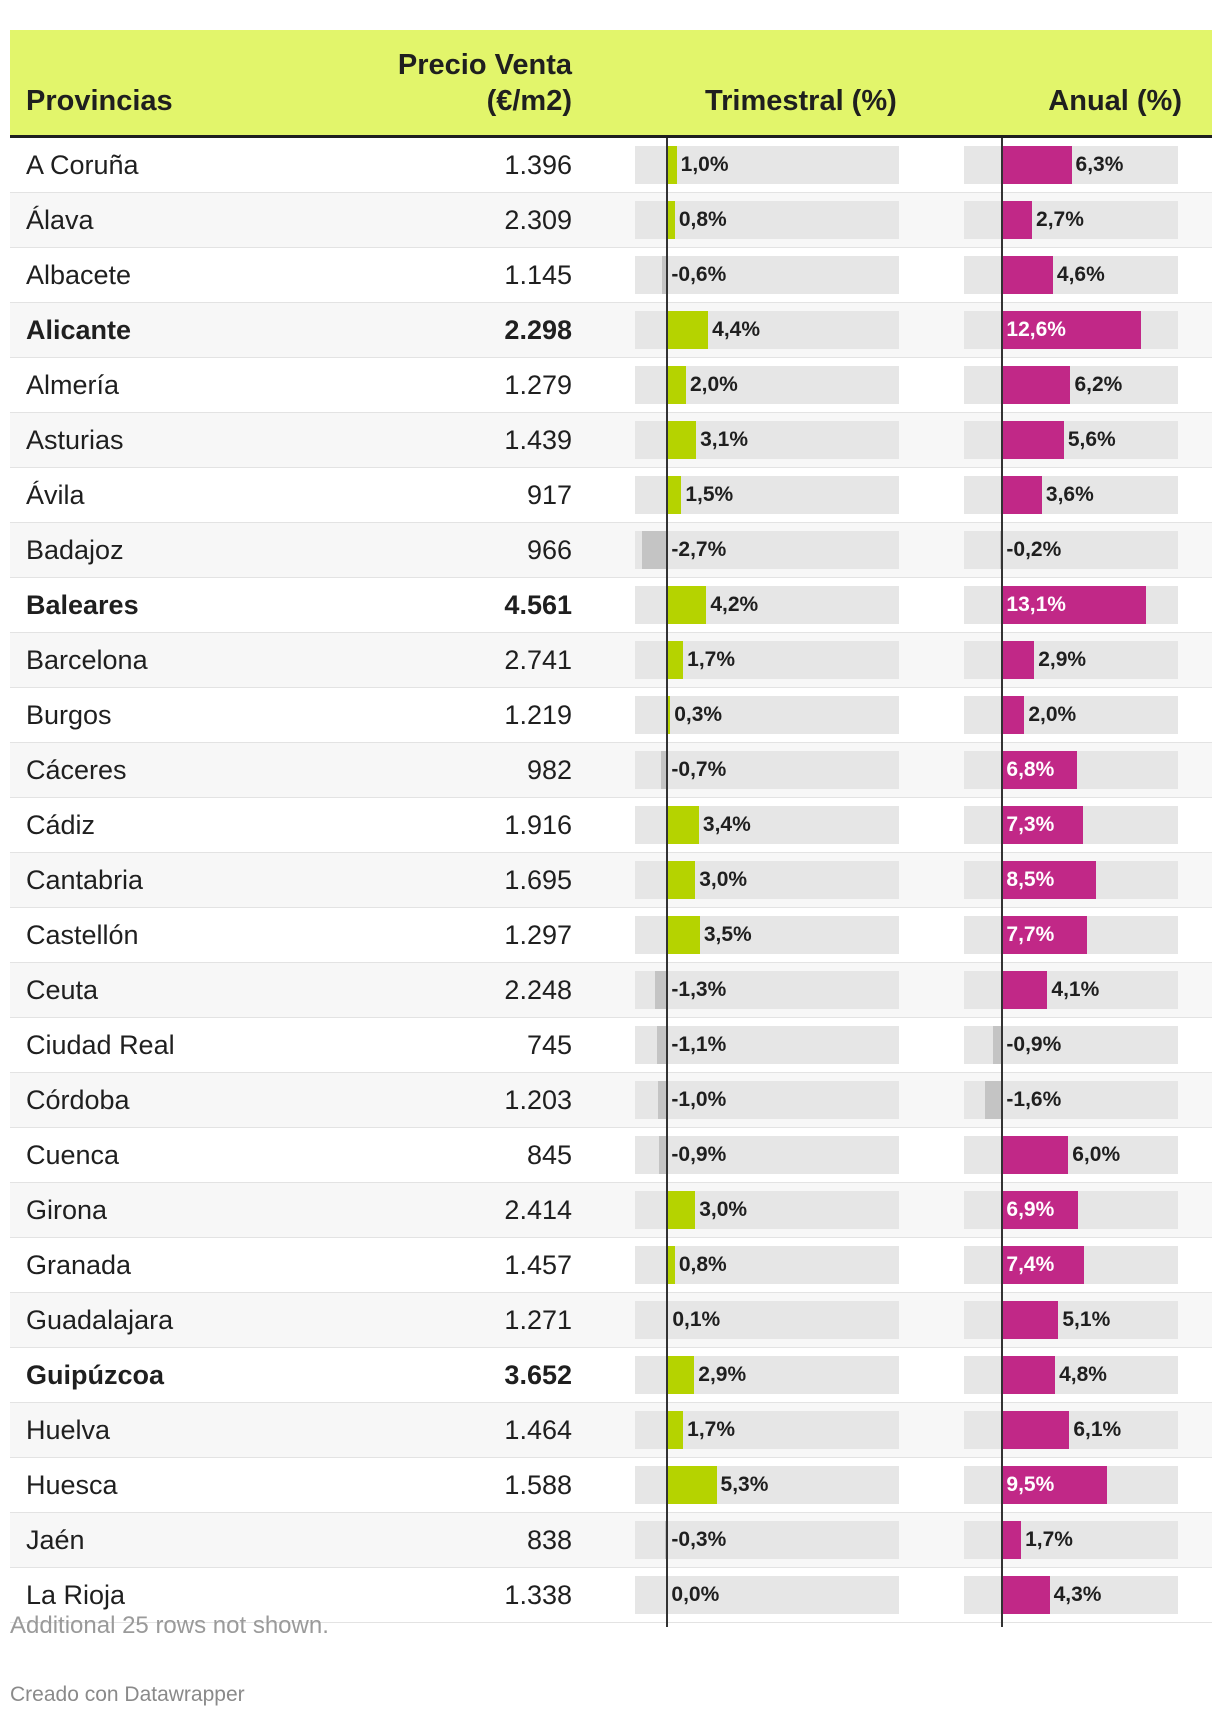  What do you see at coordinates (724, 439) in the screenshot?
I see `trimestral-value-label: 3,1%` at bounding box center [724, 439].